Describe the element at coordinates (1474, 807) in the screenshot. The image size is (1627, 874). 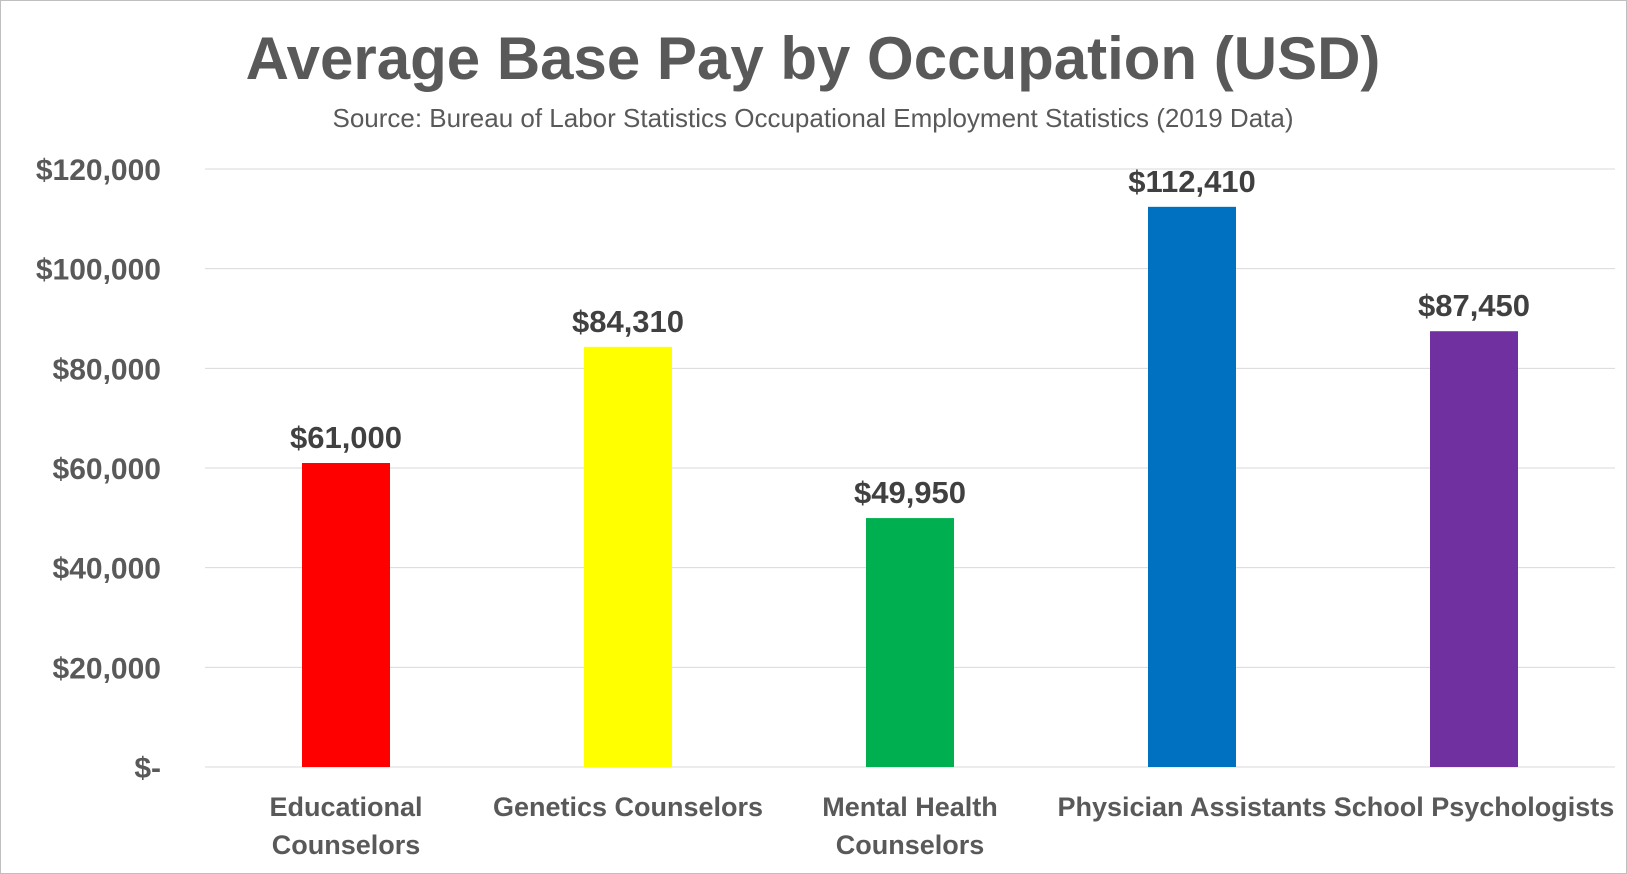
I see `x-tick-label: School Psychologists` at that location.